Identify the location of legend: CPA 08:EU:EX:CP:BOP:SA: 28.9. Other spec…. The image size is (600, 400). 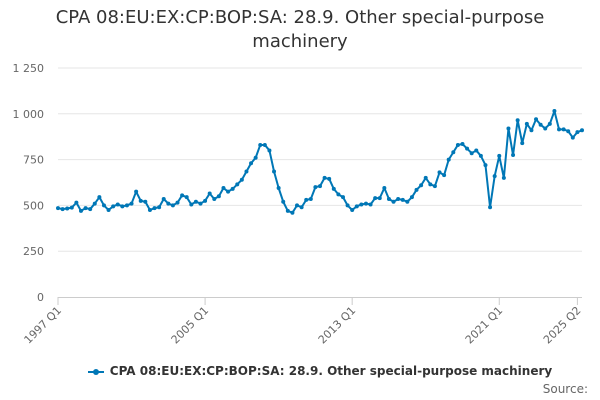
(320, 371).